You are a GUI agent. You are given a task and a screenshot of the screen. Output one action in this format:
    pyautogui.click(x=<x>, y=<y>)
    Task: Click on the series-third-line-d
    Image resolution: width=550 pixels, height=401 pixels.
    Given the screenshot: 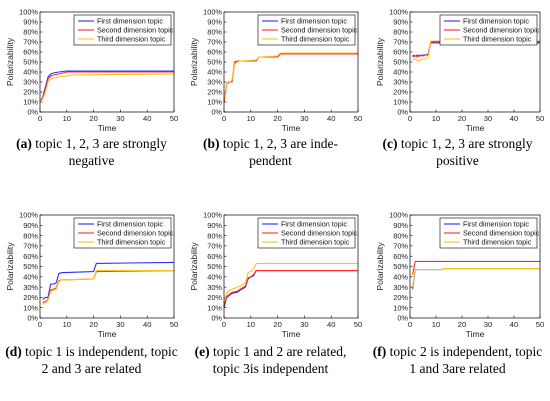 What is the action you would take?
    pyautogui.click(x=108, y=288)
    